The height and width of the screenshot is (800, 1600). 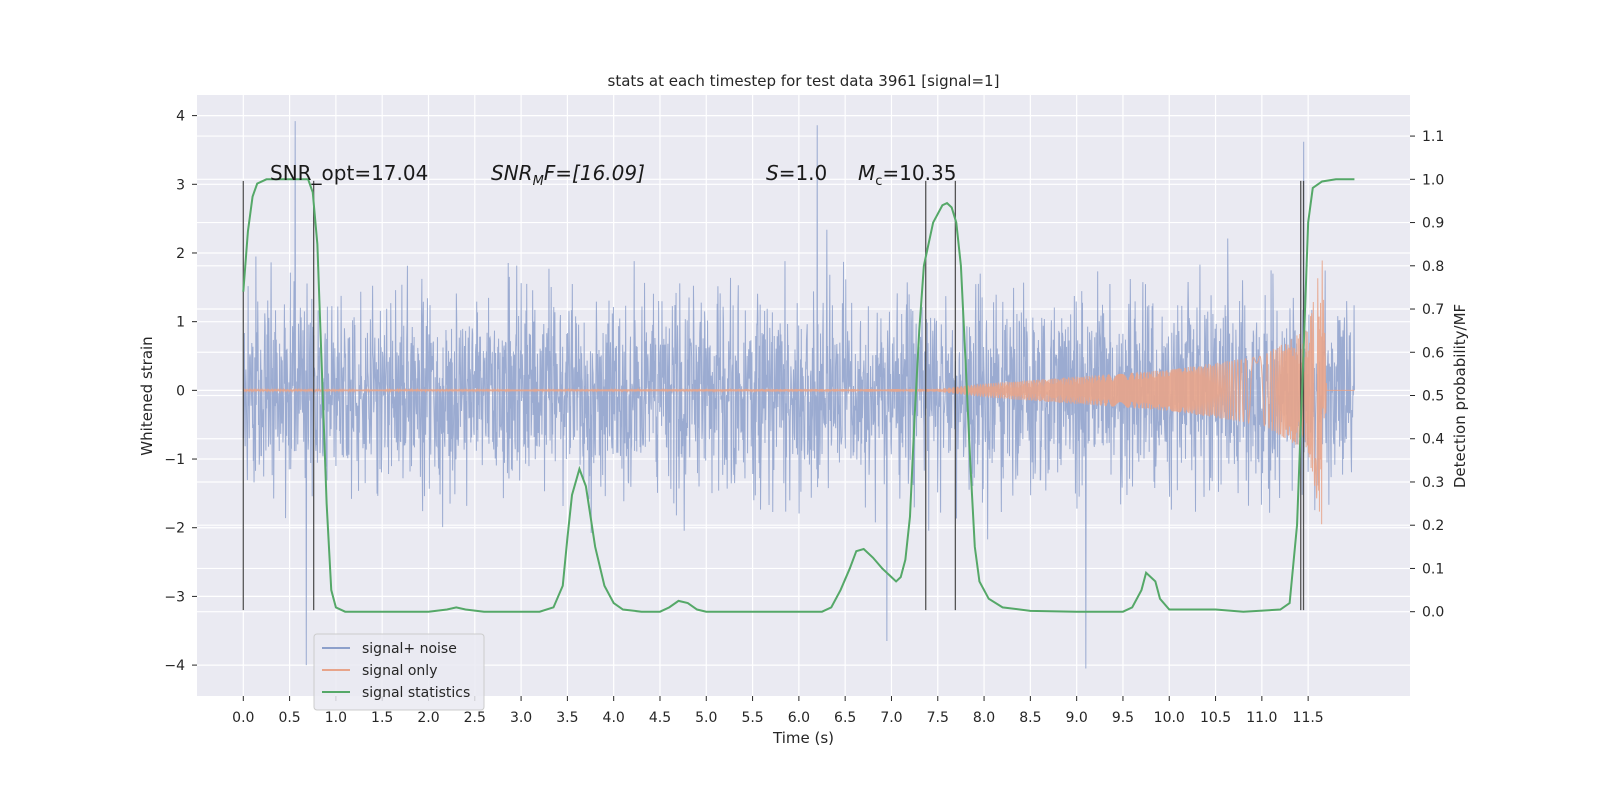 I want to click on annotation-s-var: S, so click(x=772, y=173).